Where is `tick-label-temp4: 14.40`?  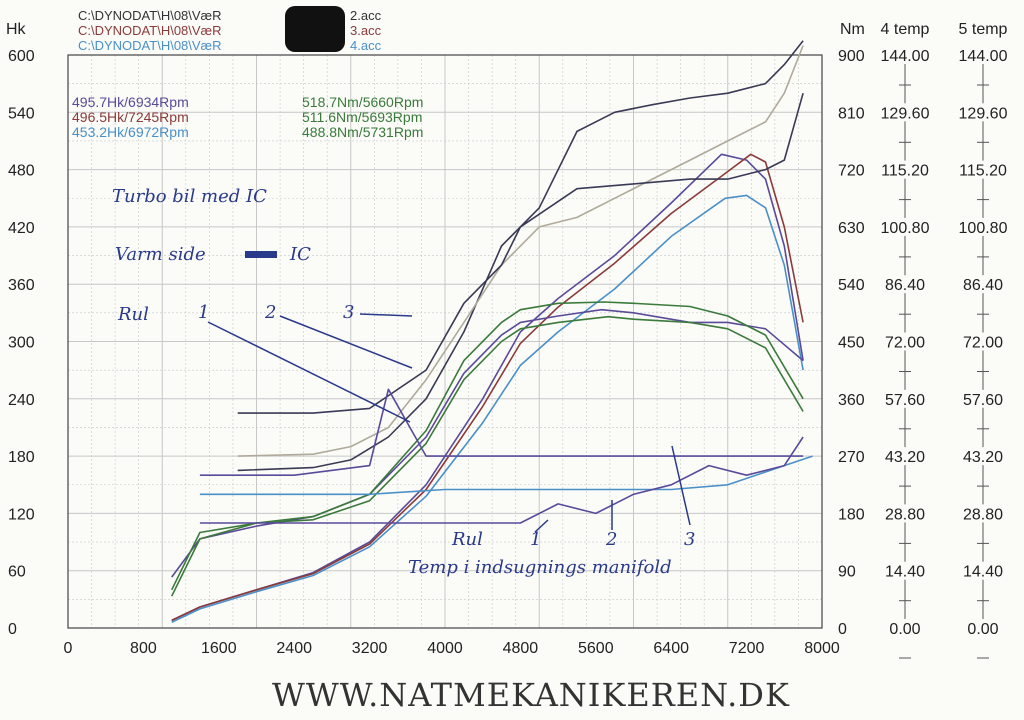 tick-label-temp4: 14.40 is located at coordinates (905, 572).